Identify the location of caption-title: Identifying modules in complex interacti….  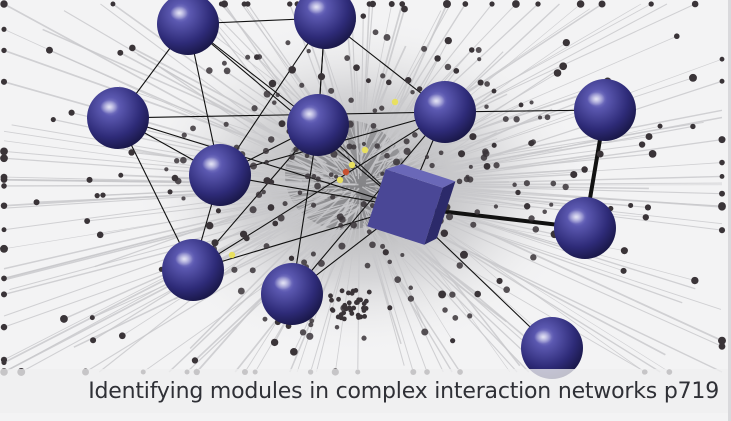
(403, 391).